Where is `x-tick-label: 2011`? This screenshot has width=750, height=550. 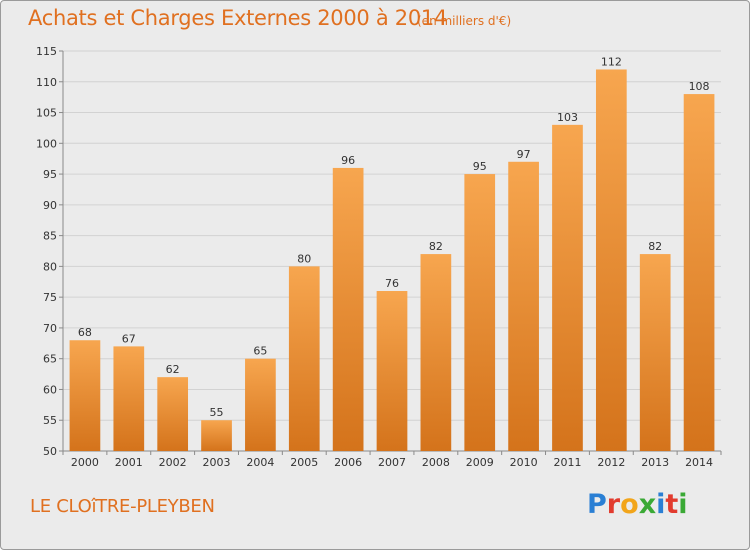 x-tick-label: 2011 is located at coordinates (567, 462).